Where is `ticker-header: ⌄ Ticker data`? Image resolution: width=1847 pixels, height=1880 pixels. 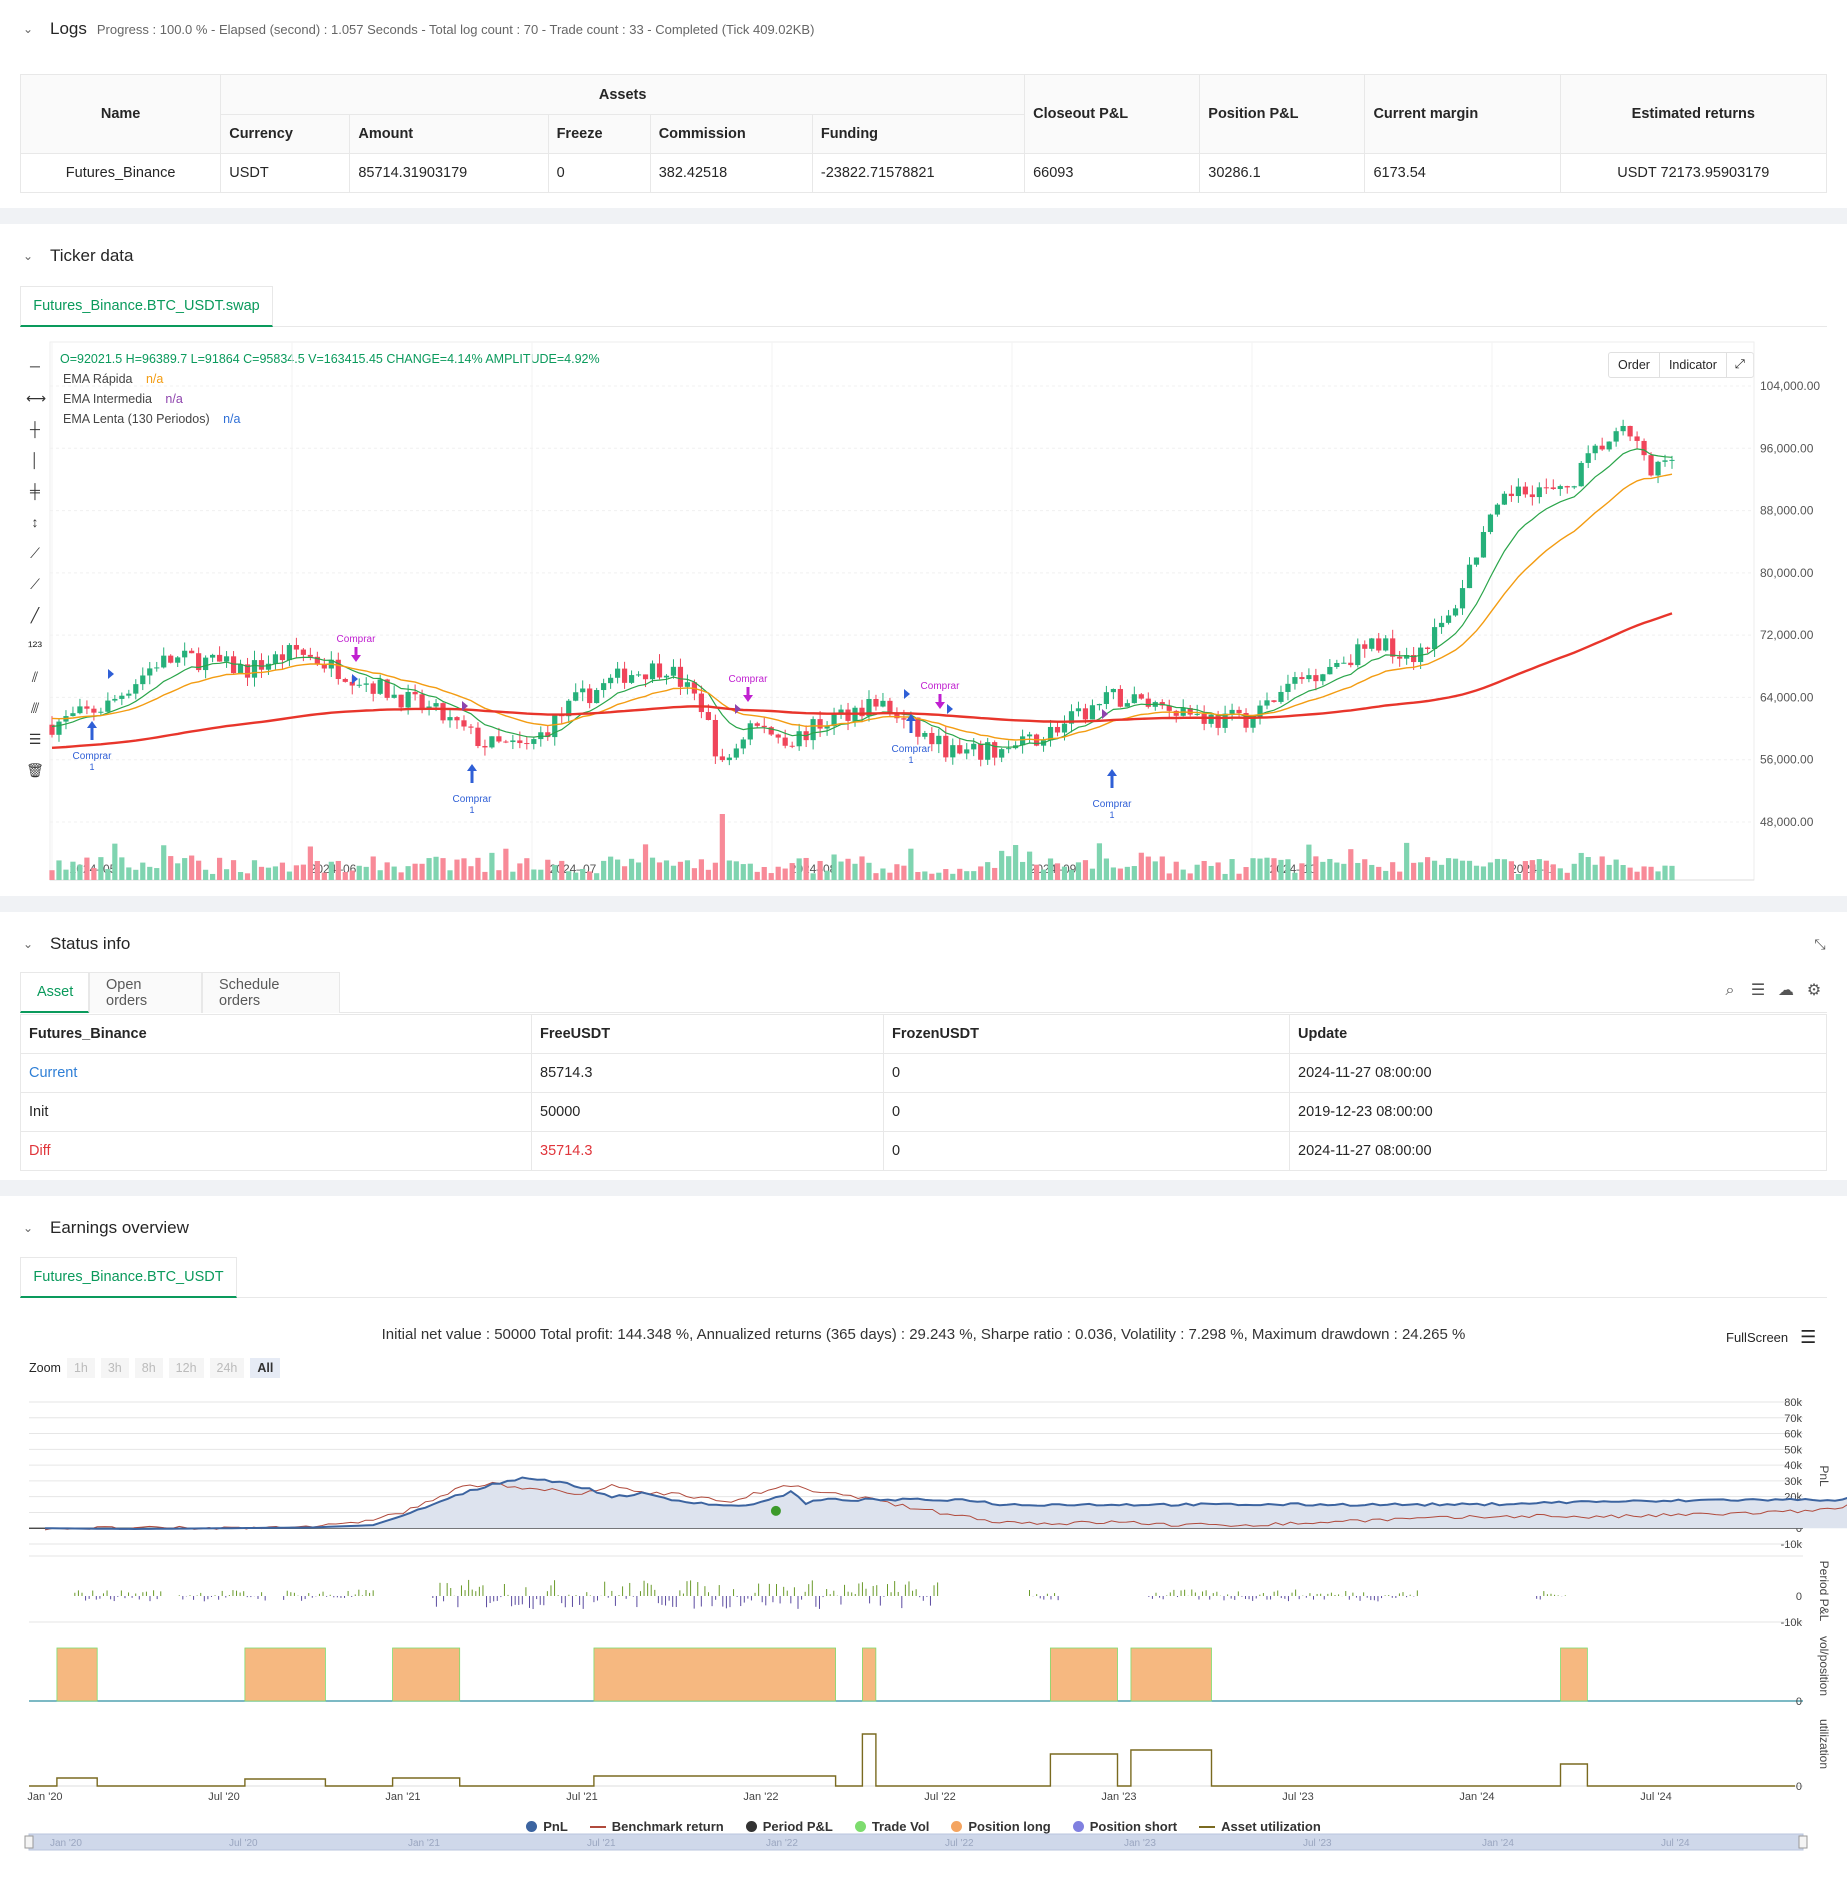 ticker-header: ⌄ Ticker data is located at coordinates (77, 256).